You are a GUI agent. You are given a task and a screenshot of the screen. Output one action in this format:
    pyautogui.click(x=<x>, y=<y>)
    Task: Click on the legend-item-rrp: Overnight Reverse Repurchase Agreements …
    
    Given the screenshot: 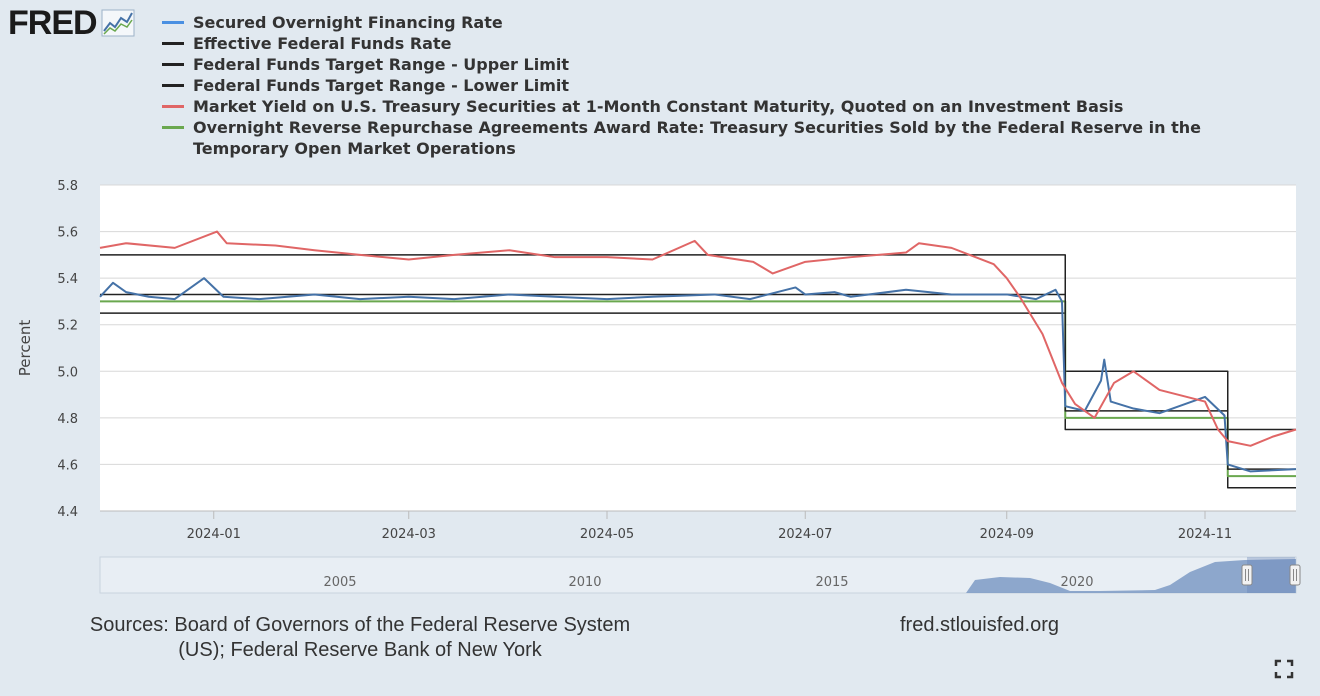 What is the action you would take?
    pyautogui.click(x=682, y=138)
    